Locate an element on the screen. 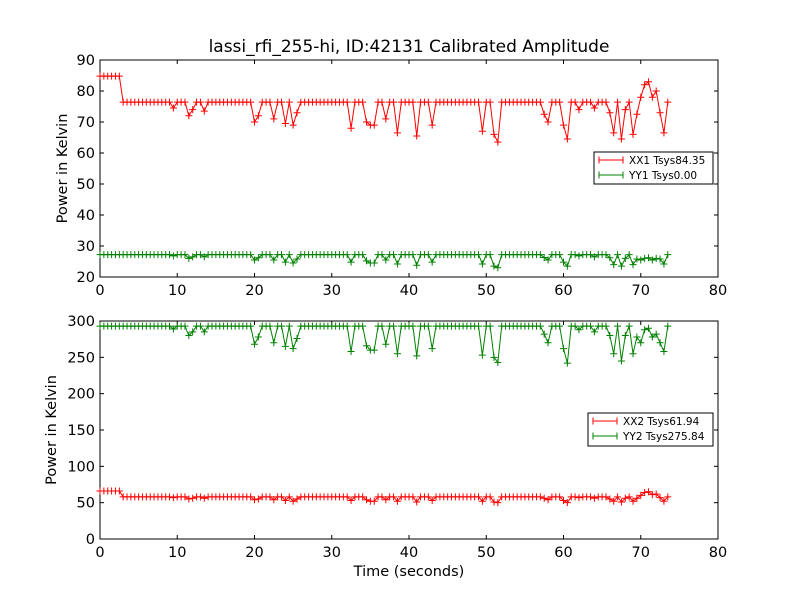 The width and height of the screenshot is (800, 600). legend-box is located at coordinates (653, 168).